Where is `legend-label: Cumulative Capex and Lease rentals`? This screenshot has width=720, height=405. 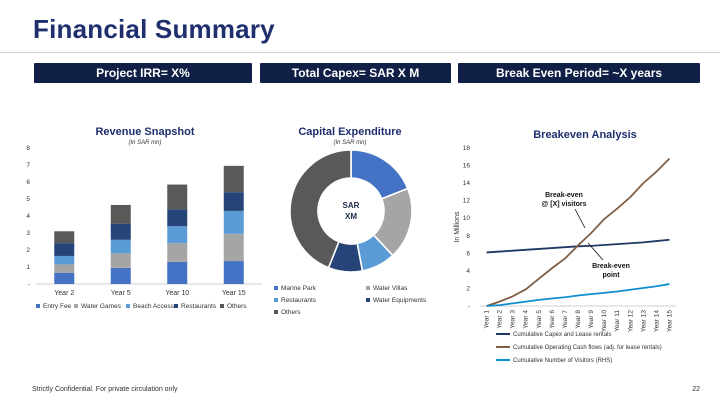
legend-label: Cumulative Capex and Lease rentals is located at coordinates (562, 335).